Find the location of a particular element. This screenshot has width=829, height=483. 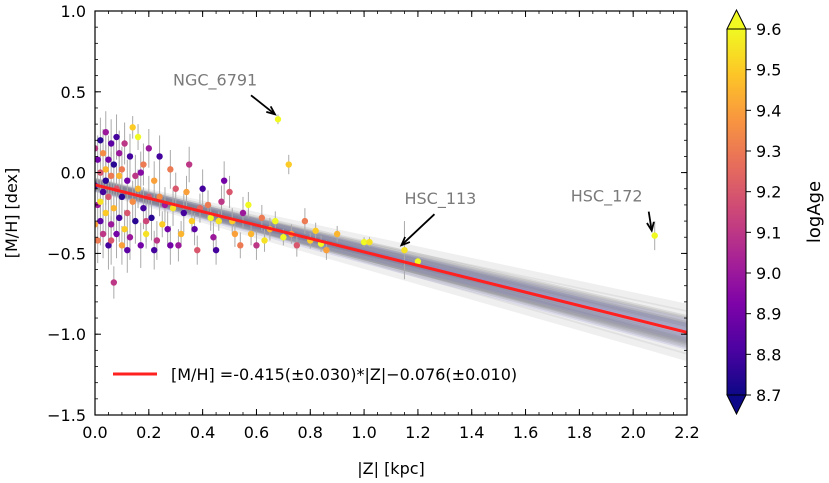

x-tick-label: 1.4 is located at coordinates (471, 432).